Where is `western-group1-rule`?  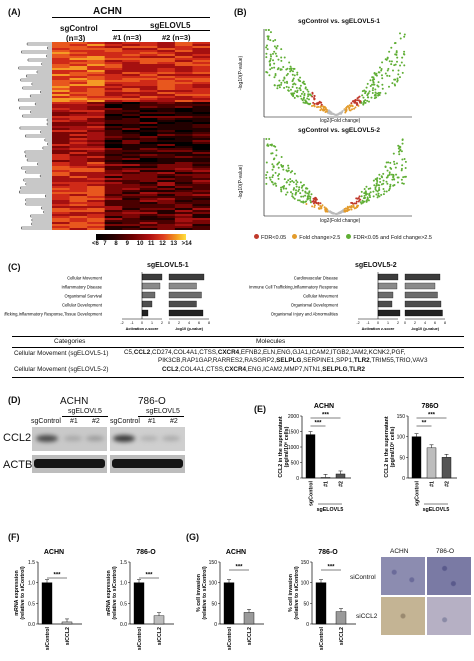
western-group1-rule is located at coordinates (85, 416).